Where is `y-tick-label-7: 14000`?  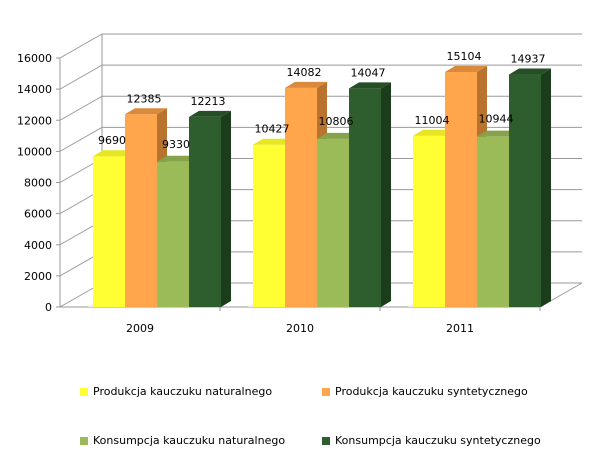
y-tick-label-7: 14000 is located at coordinates (34, 89).